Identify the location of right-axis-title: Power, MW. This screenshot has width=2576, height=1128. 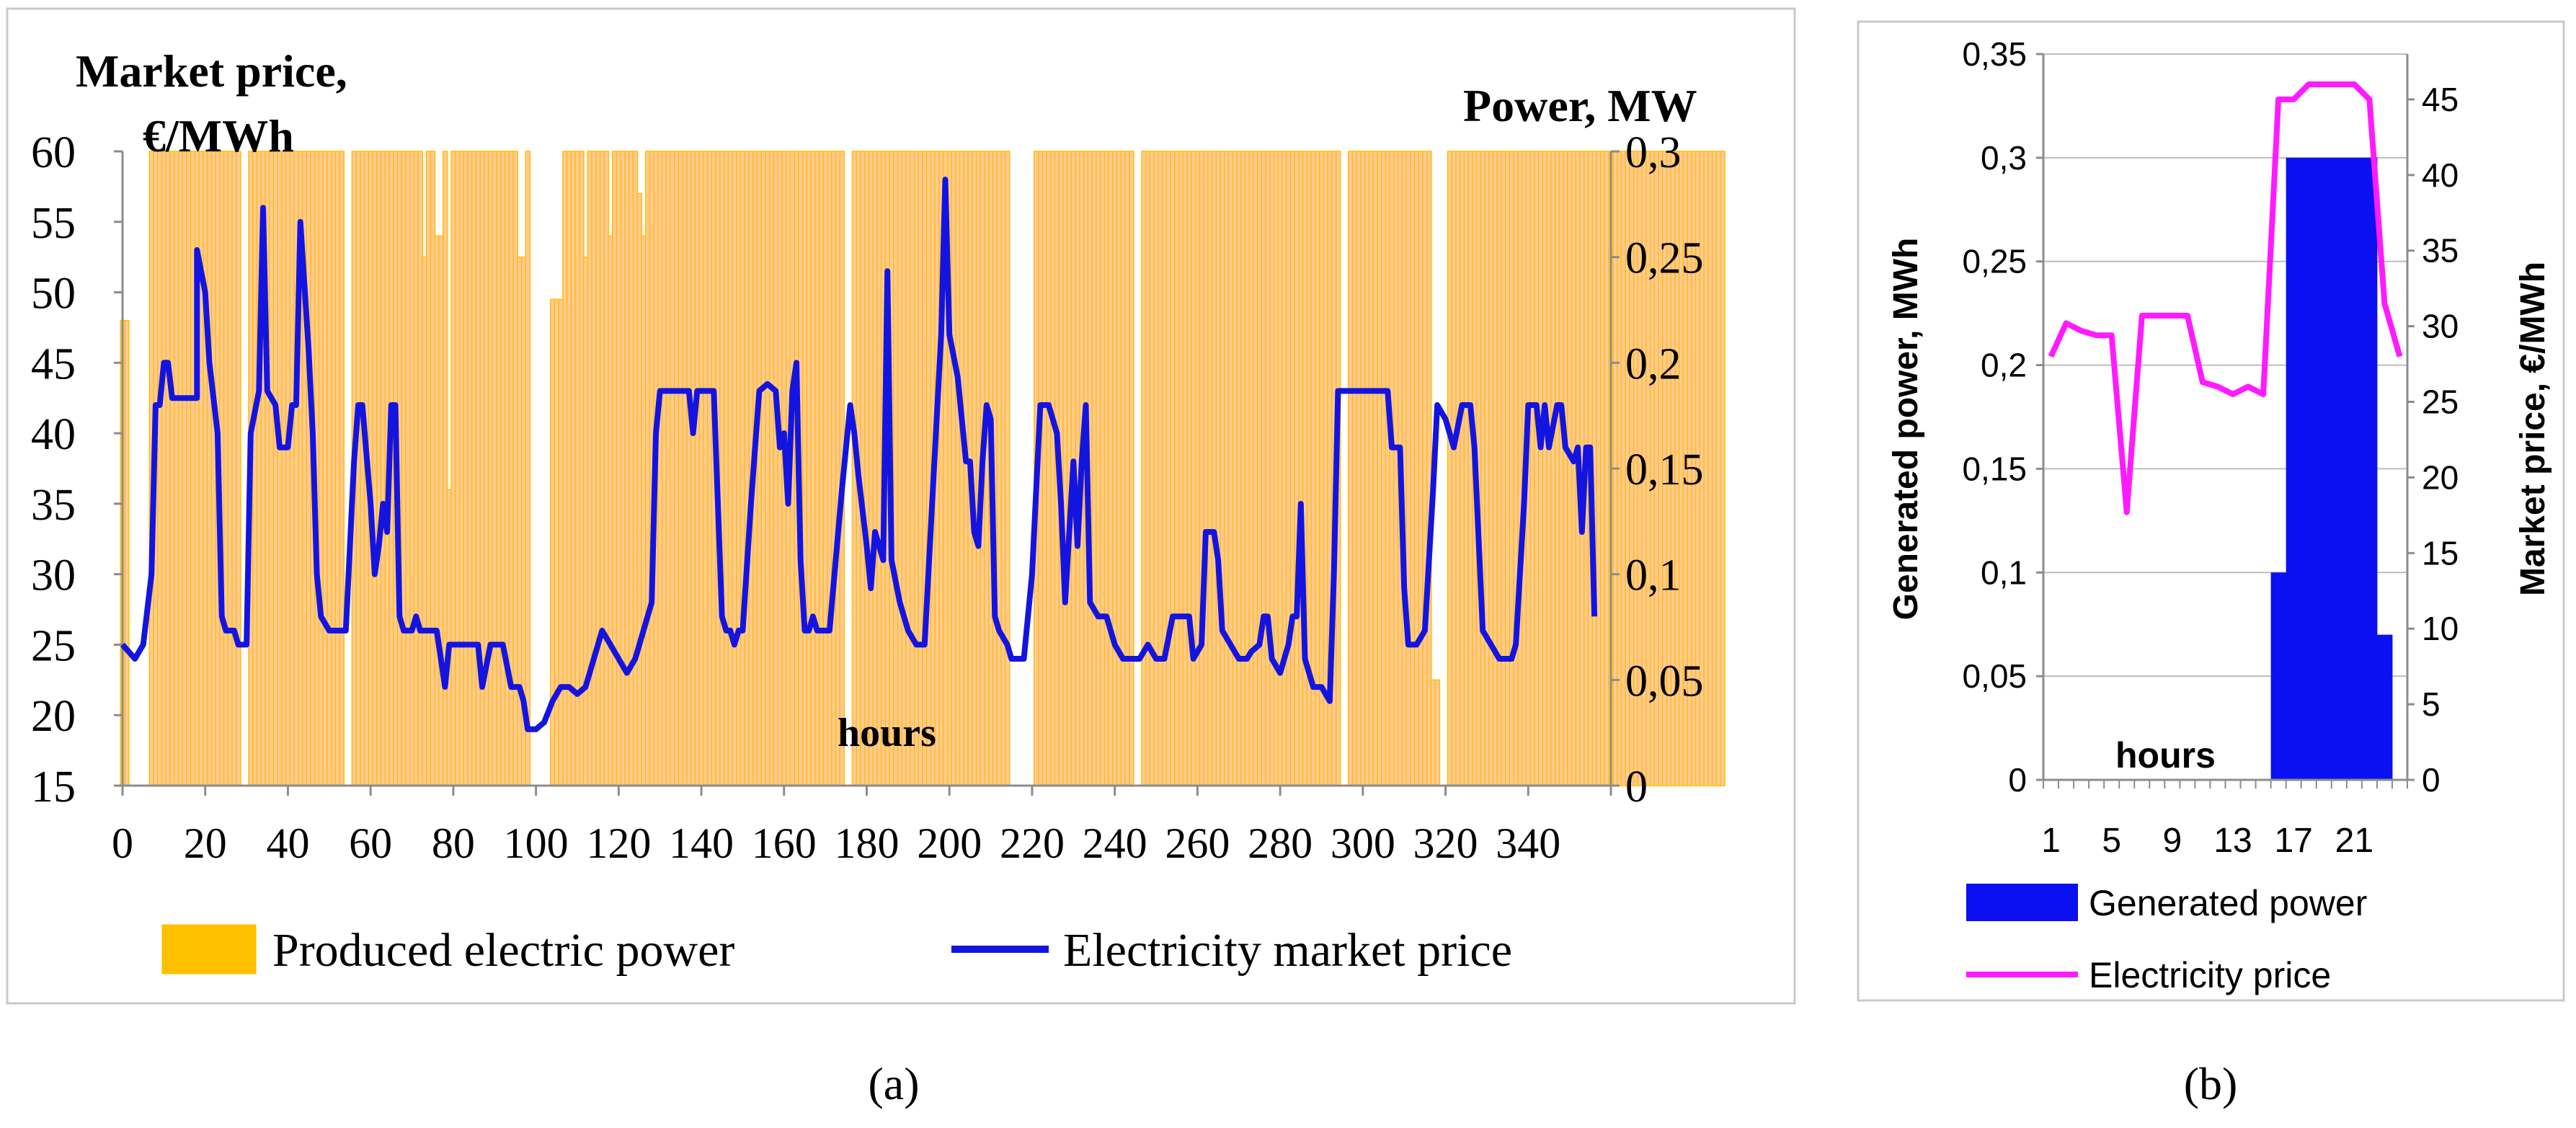
(1580, 105).